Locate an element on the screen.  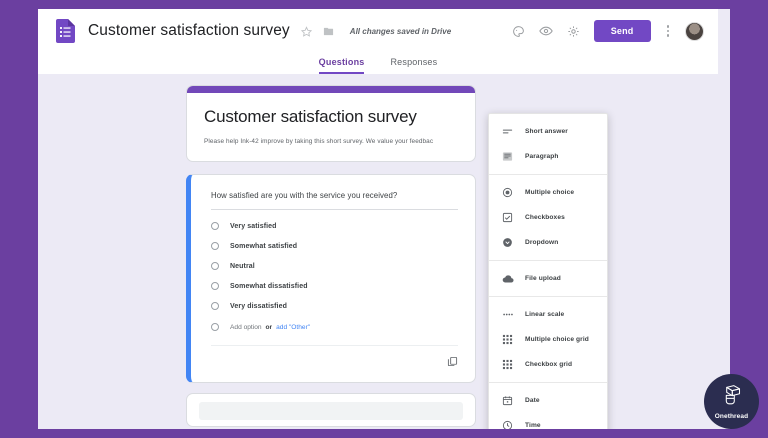
onethread-badge: Onethread is located at coordinates (731, 401).